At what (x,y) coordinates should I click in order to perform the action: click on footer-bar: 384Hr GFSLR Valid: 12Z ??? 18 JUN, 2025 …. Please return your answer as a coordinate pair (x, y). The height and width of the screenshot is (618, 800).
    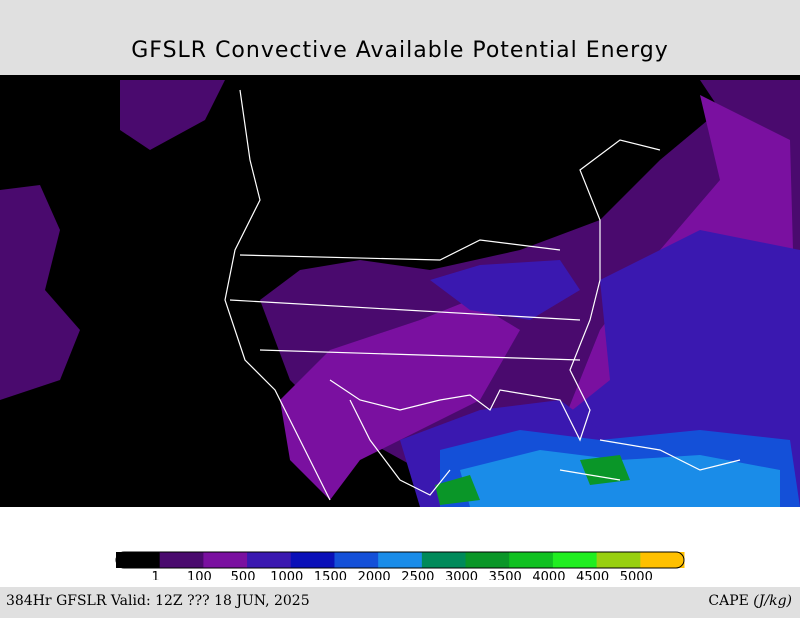
    Looking at the image, I should click on (400, 602).